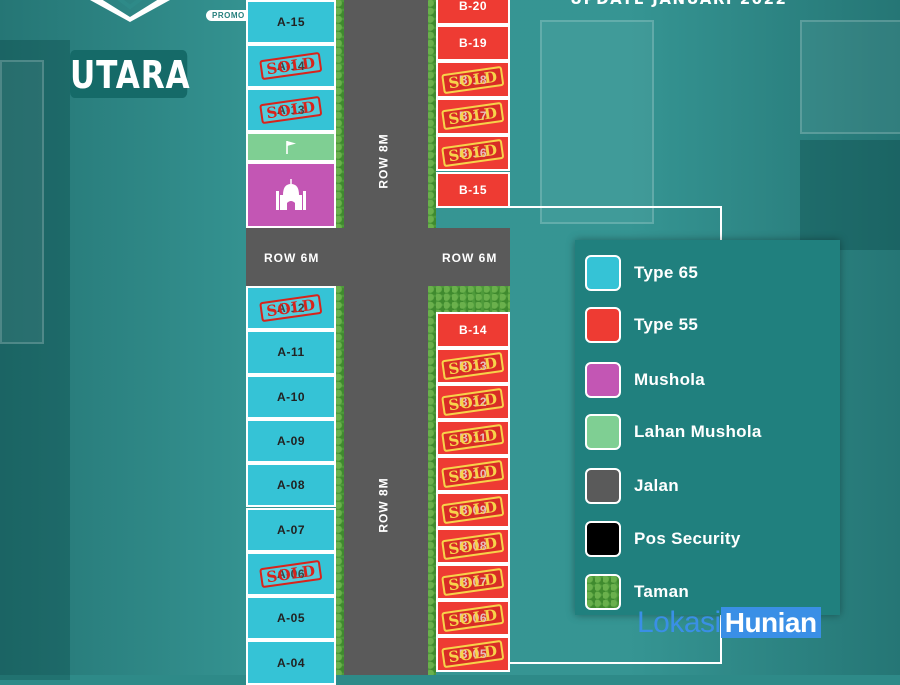 This screenshot has width=900, height=685. Describe the element at coordinates (632, 486) in the screenshot. I see `legend-item-jalan: Jalan` at that location.